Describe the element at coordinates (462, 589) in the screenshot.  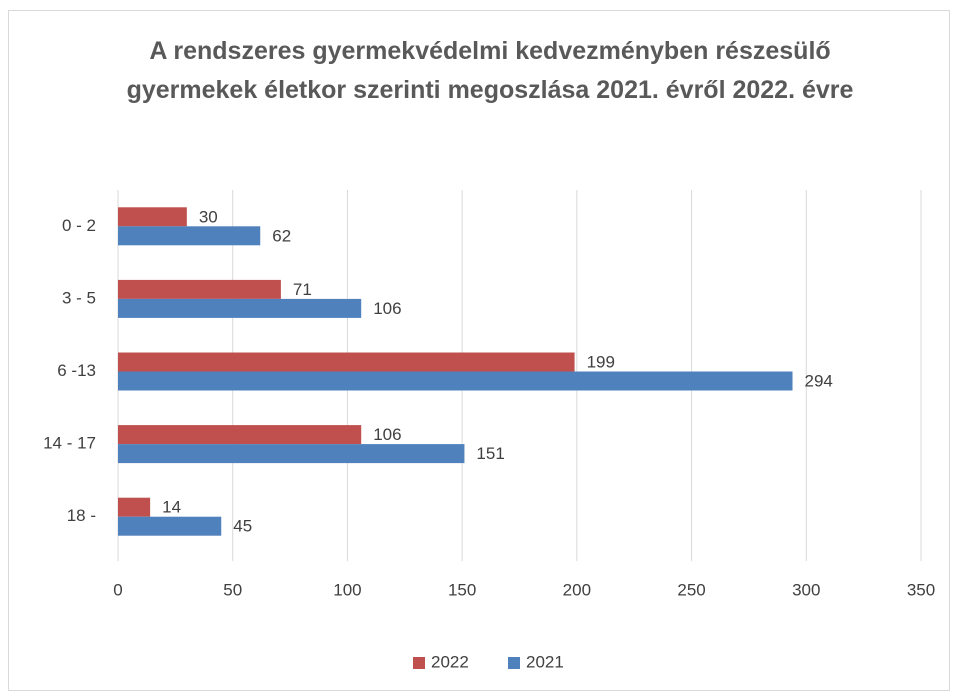
I see `x-tick-label: 150` at that location.